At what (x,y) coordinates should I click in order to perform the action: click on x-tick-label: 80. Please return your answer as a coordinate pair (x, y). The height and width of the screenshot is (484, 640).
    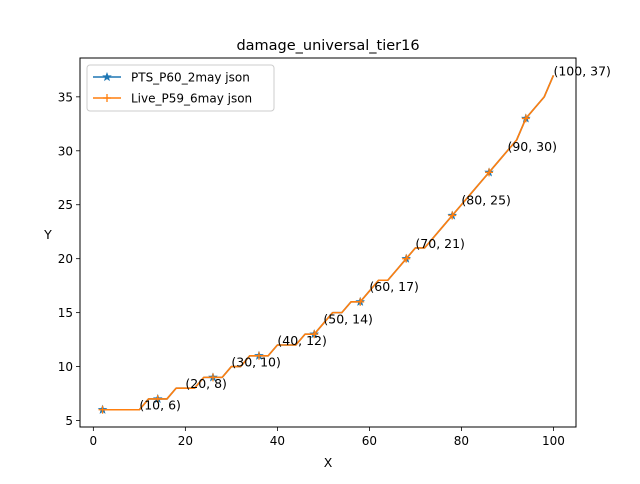
    Looking at the image, I should click on (461, 441).